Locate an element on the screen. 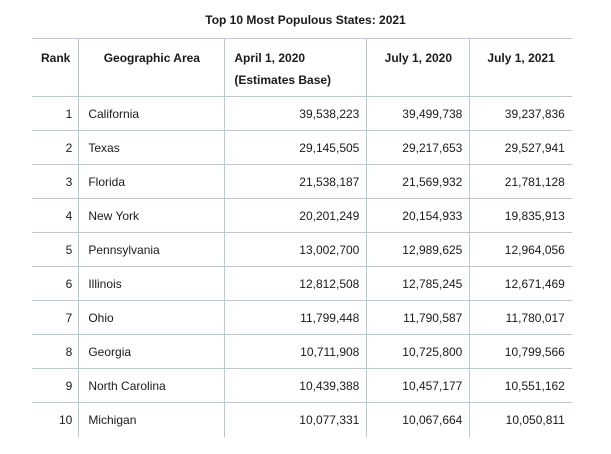 The height and width of the screenshot is (454, 611). cell-july-2021: 19,835,913 is located at coordinates (520, 215).